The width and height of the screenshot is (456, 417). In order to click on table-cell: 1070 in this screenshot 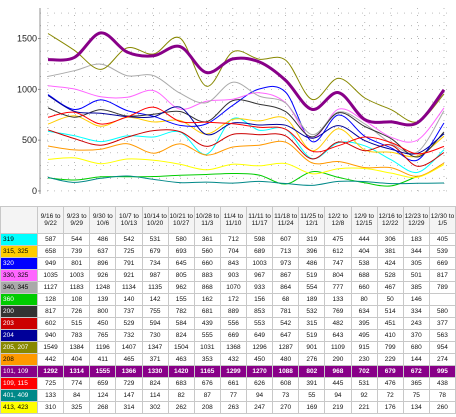, I will do `click(233, 287)`.